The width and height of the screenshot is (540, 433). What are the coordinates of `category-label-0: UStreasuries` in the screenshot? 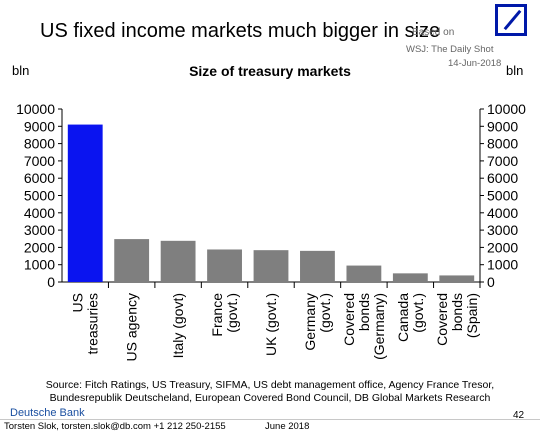 It's located at (85, 323).